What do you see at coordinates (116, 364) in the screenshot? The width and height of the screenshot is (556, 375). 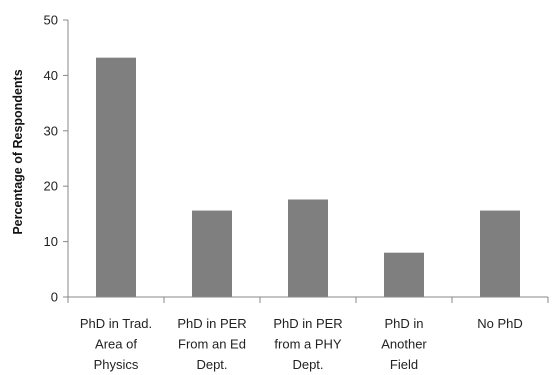 I see `x-category-label-line: Physics` at bounding box center [116, 364].